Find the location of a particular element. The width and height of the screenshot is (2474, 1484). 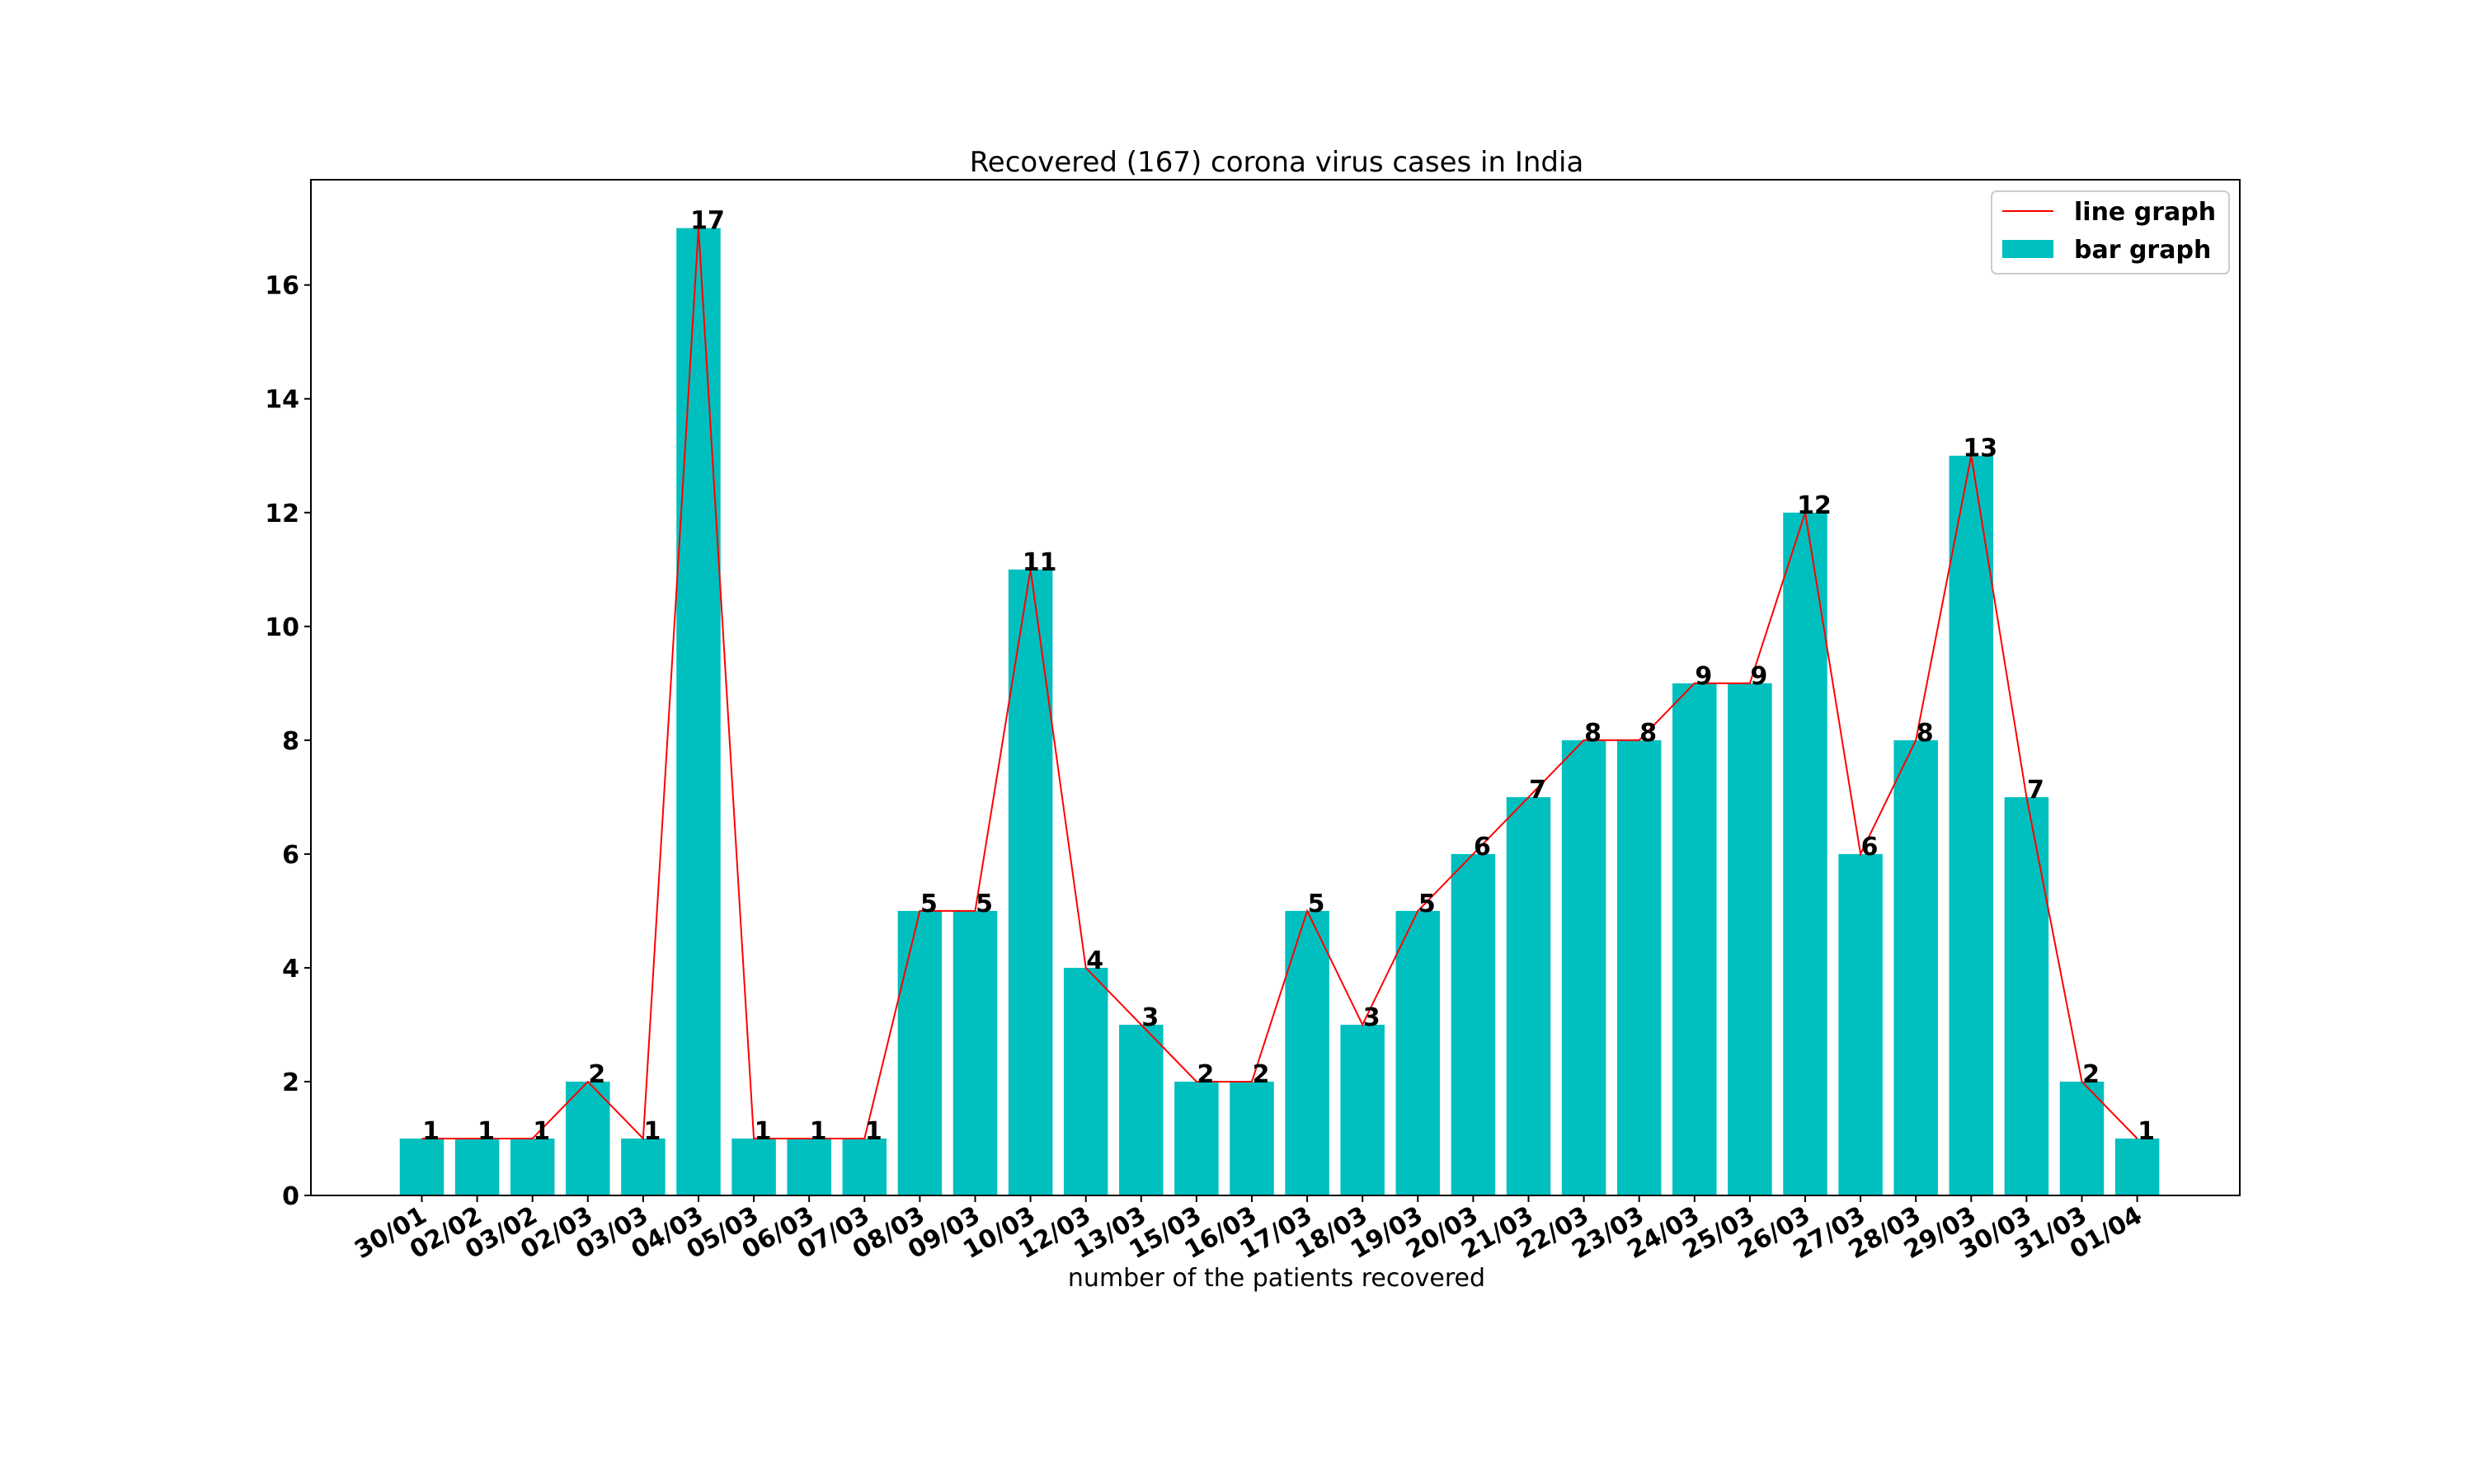

y-tick-label: 2 is located at coordinates (290, 1082).